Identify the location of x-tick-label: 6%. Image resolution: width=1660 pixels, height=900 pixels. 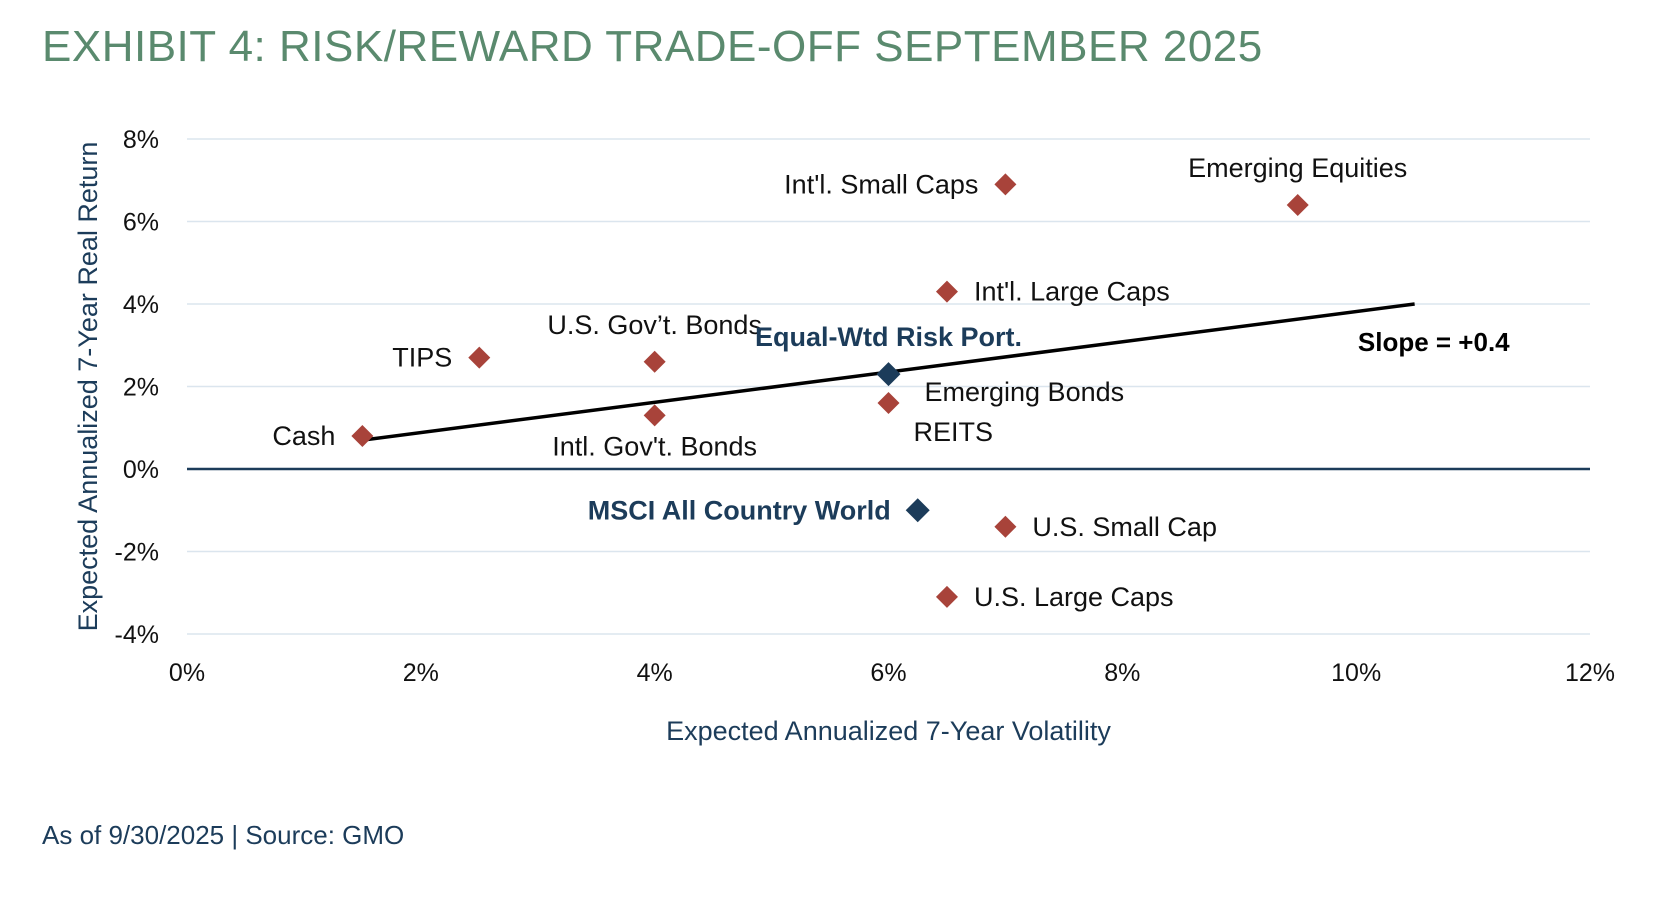
(888, 673).